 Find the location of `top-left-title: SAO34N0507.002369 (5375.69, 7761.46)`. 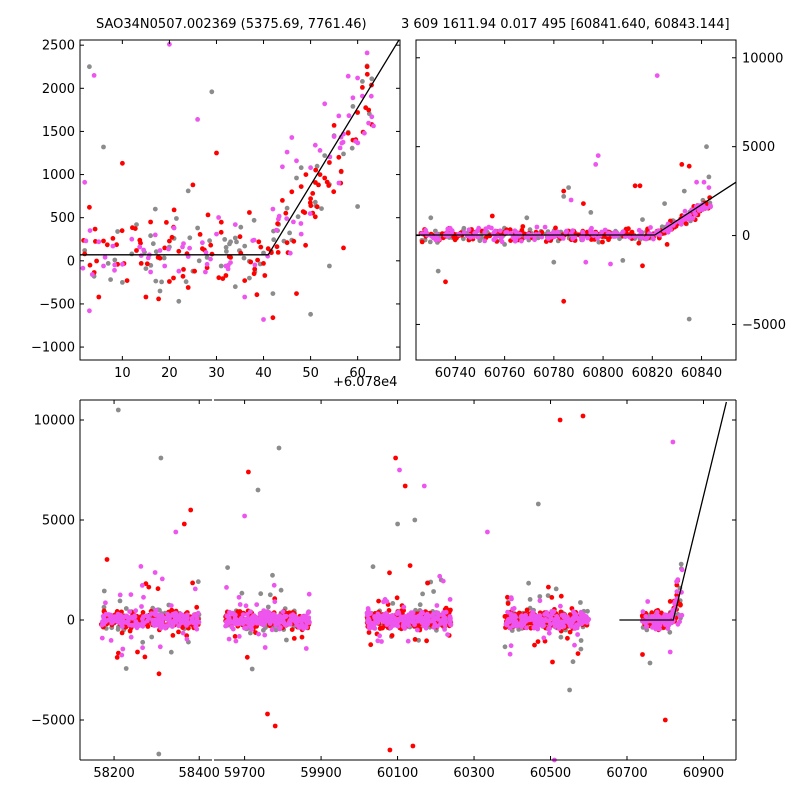

top-left-title: SAO34N0507.002369 (5375.69, 7761.46) is located at coordinates (231, 24).